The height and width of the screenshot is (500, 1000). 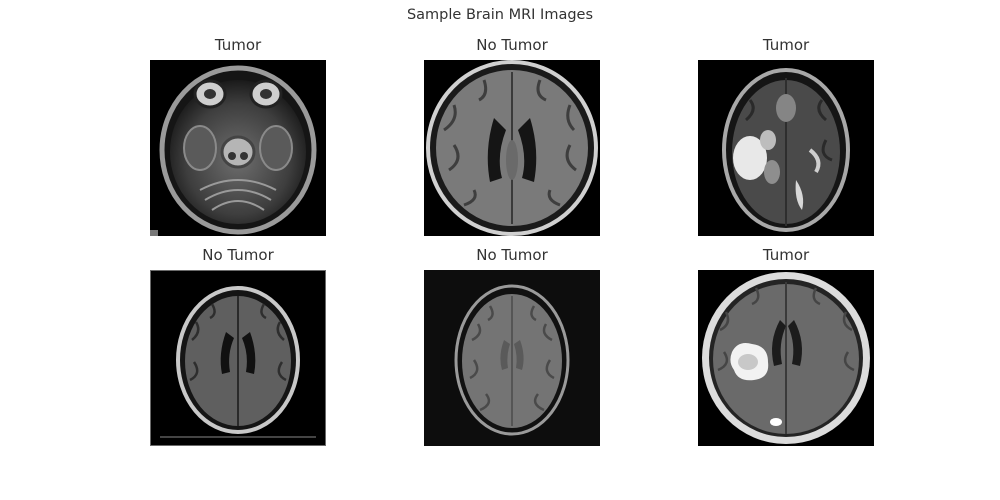 I want to click on mri-panel-1: Tumor, so click(x=238, y=136).